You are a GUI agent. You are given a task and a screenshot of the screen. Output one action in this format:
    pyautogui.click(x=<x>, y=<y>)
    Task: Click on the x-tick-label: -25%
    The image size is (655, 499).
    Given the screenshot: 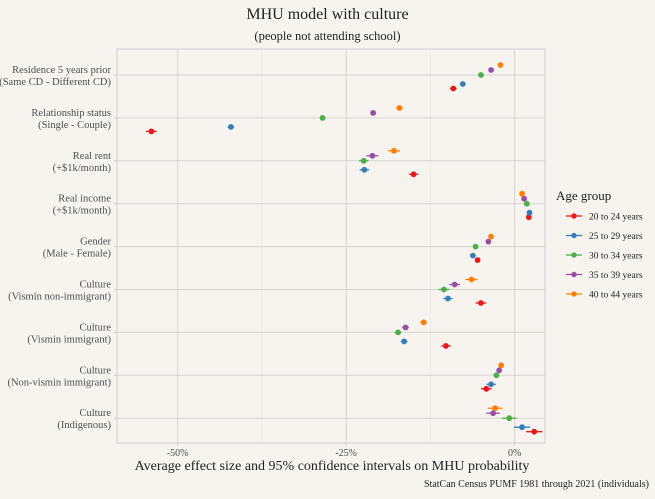 What is the action you would take?
    pyautogui.click(x=346, y=453)
    